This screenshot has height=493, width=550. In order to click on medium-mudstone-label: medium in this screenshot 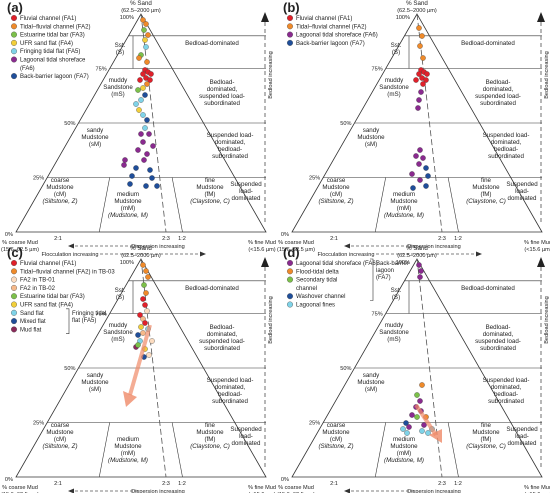, I will do `click(128, 439)`.